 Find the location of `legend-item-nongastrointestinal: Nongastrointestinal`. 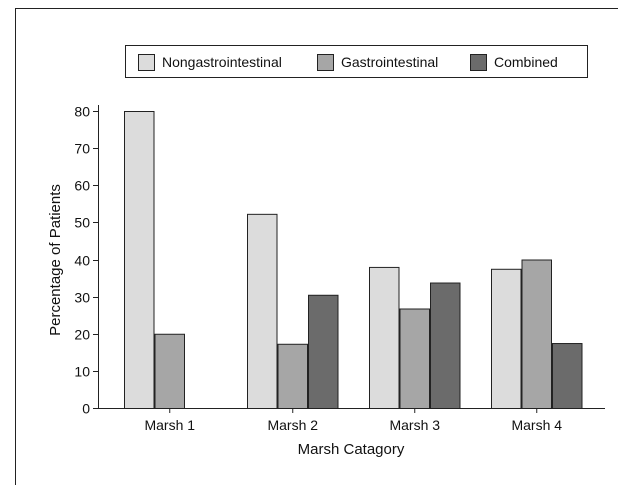

legend-item-nongastrointestinal: Nongastrointestinal is located at coordinates (210, 62).